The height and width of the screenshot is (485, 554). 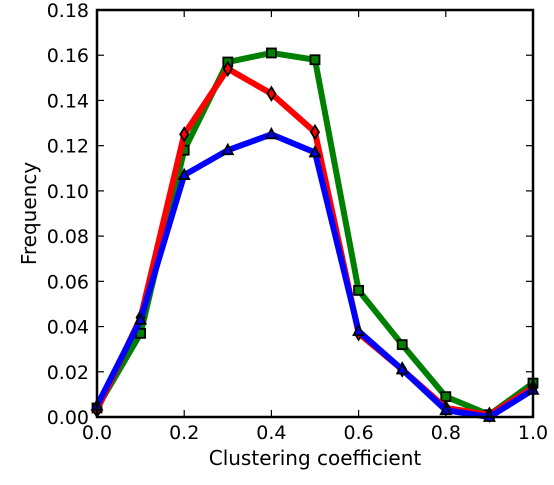 What do you see at coordinates (315, 458) in the screenshot?
I see `x-axis-label: Clustering coefficient` at bounding box center [315, 458].